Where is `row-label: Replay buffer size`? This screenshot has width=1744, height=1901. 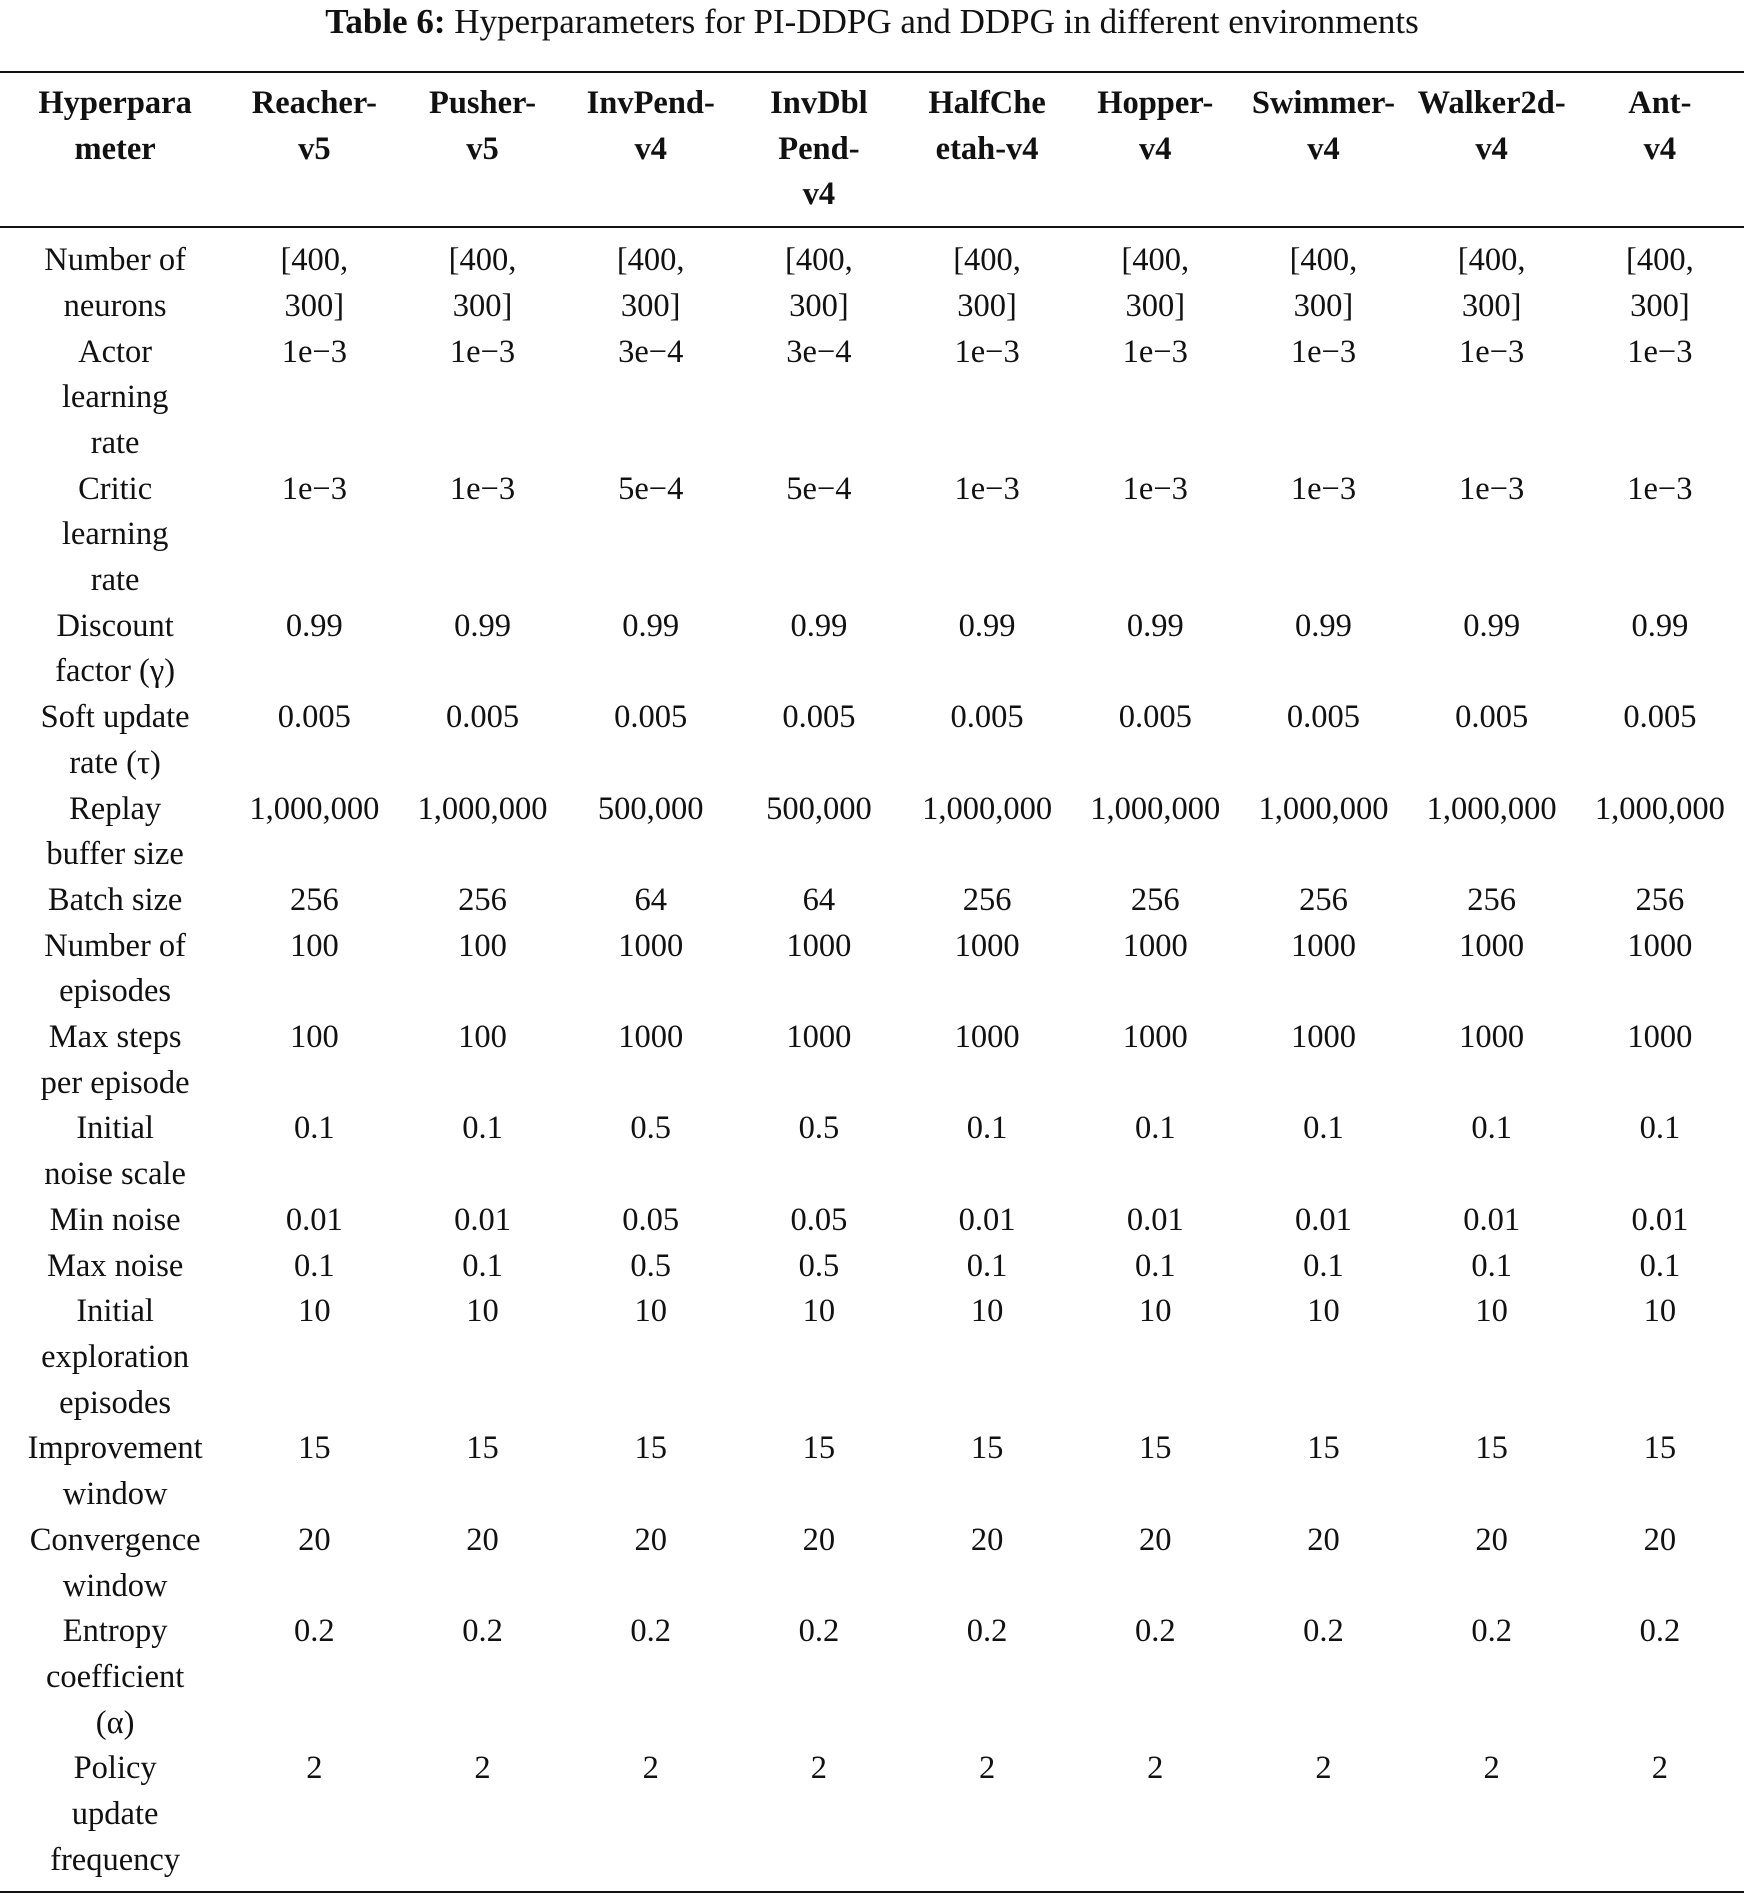
row-label: Replay buffer size is located at coordinates (115, 831).